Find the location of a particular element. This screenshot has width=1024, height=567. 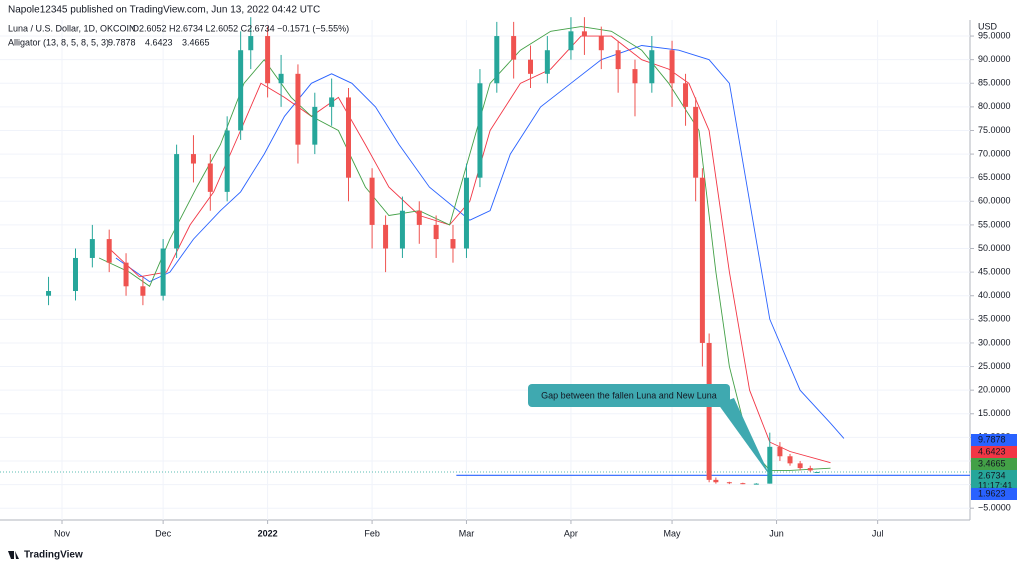

x-tick-label: Nov is located at coordinates (62, 533).